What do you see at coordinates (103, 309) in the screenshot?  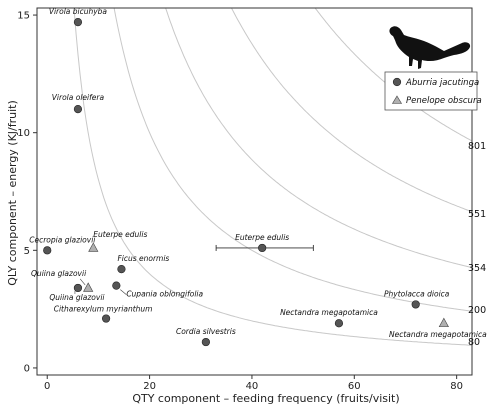 I see `point-label-aburria-citharexylum-myrianthum: Citharexylum myrianthum` at bounding box center [103, 309].